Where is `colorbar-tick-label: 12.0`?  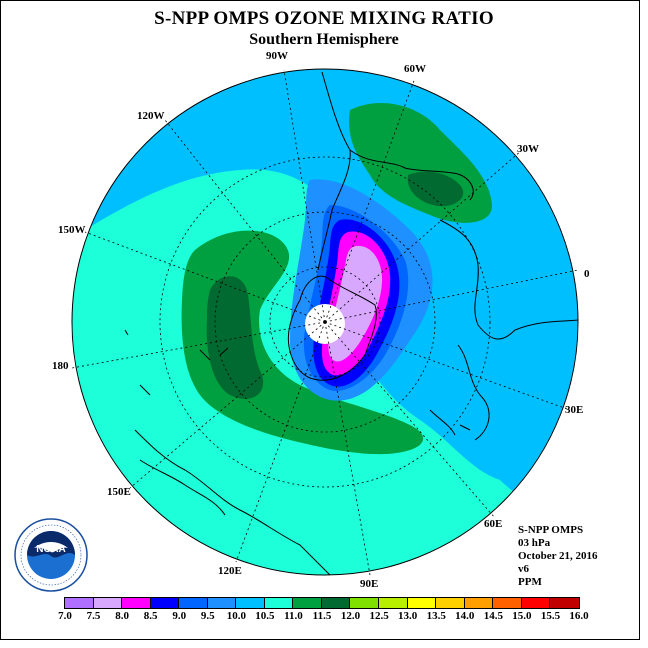
colorbar-tick-label: 12.0 is located at coordinates (350, 616).